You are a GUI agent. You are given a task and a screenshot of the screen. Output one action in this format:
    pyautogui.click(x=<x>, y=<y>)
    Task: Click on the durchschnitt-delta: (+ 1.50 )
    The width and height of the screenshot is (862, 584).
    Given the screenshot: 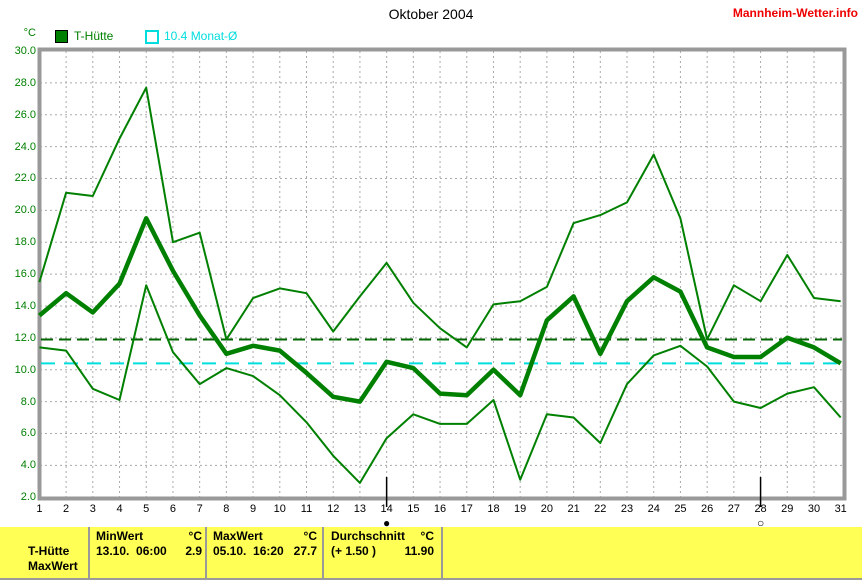 What is the action you would take?
    pyautogui.click(x=354, y=551)
    